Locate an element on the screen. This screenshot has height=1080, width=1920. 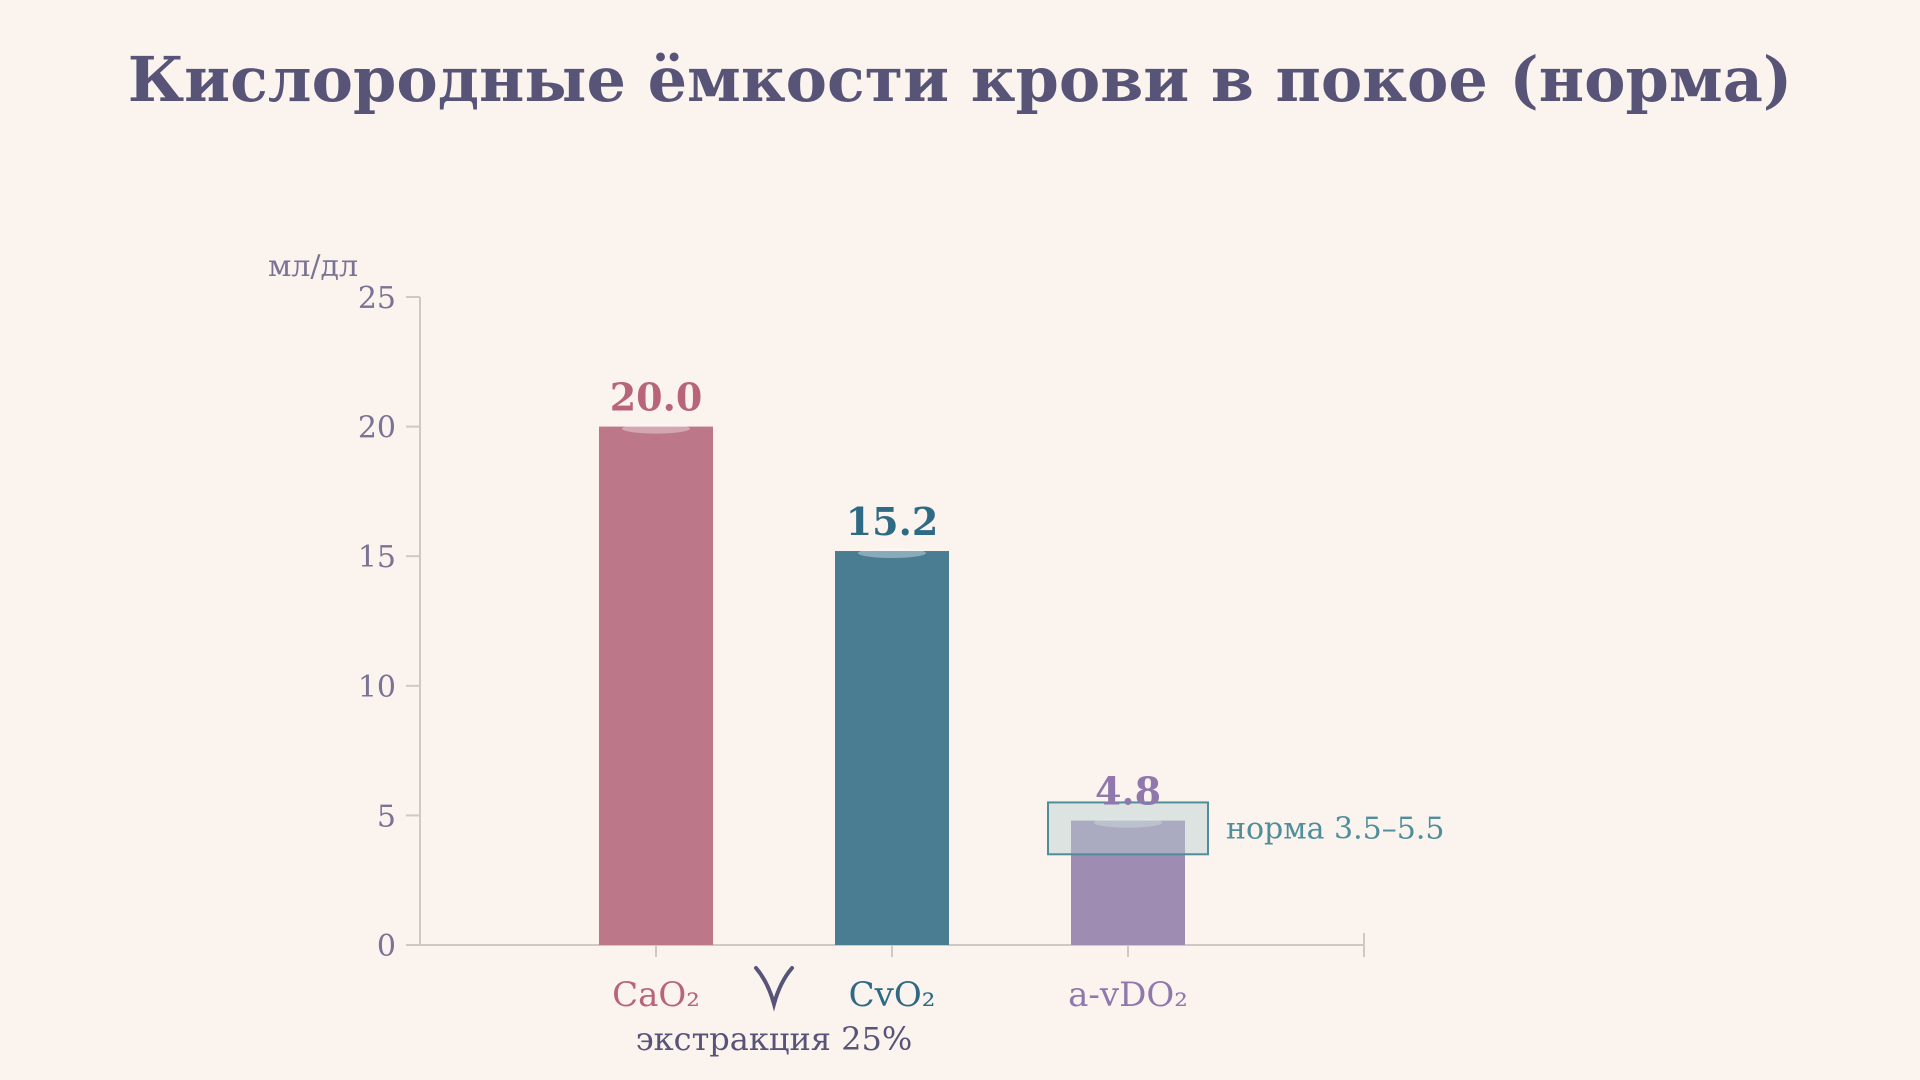
normal-range-box is located at coordinates (1128, 828).